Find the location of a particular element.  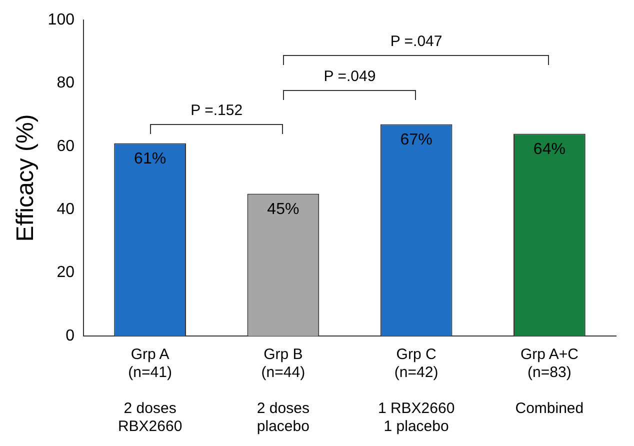

annotation: P =.047 is located at coordinates (416, 41).